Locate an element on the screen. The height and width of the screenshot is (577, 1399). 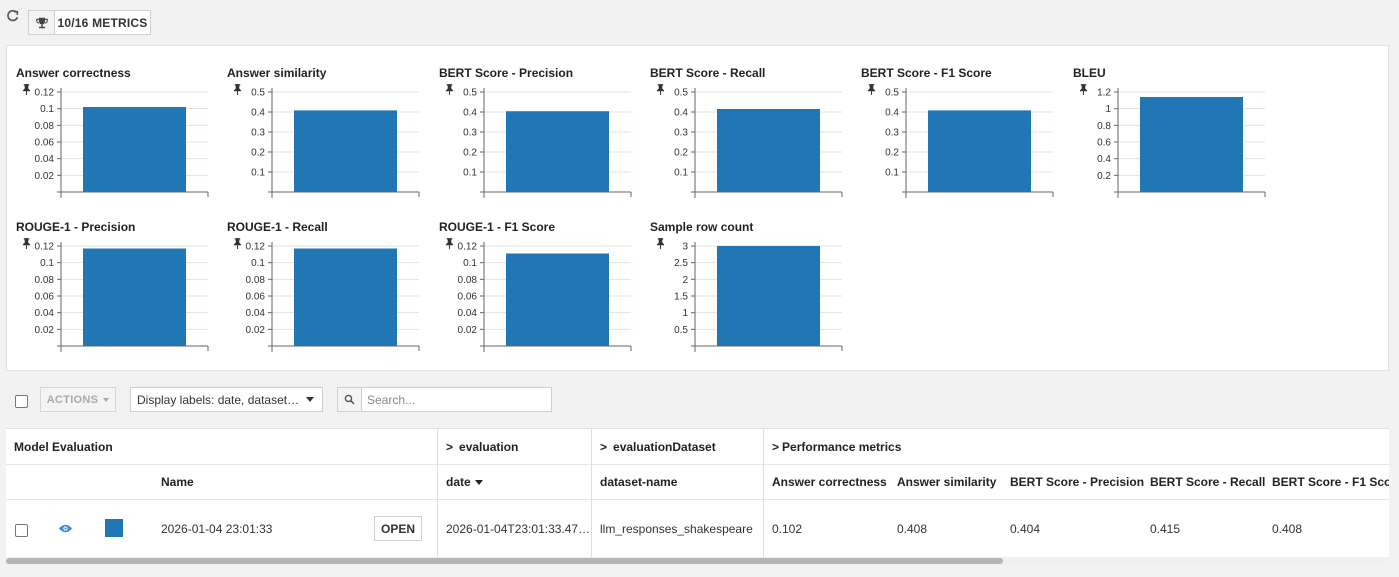
chart-title: ROUGE-1 - Recall is located at coordinates (277, 234).